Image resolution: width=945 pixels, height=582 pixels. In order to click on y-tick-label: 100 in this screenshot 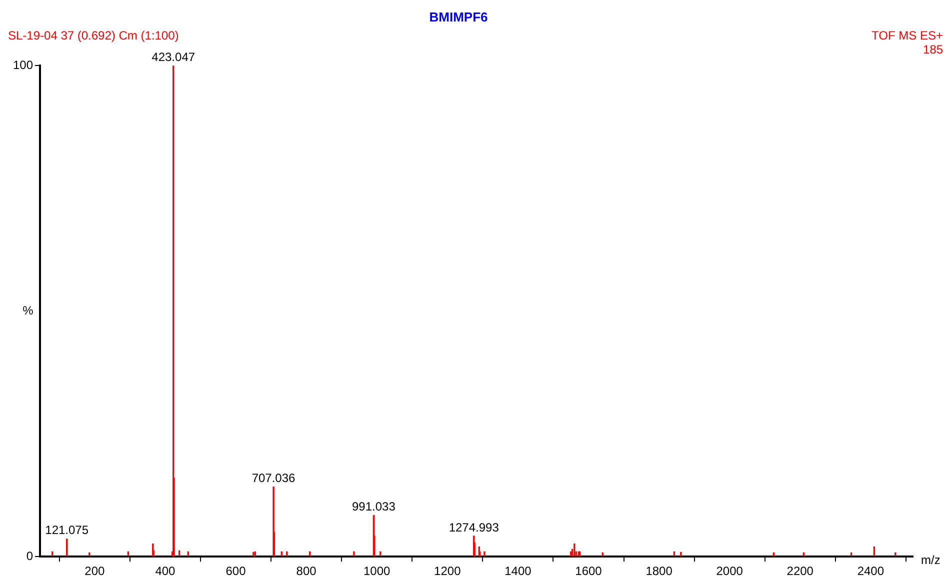, I will do `click(23, 65)`.